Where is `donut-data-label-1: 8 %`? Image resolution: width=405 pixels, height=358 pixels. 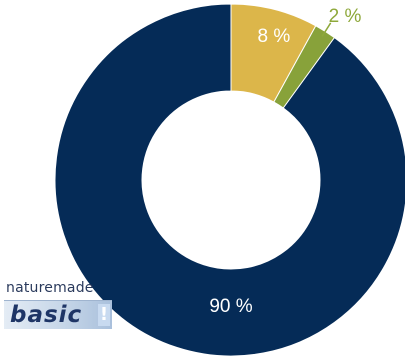 donut-data-label-1: 8 % is located at coordinates (274, 36).